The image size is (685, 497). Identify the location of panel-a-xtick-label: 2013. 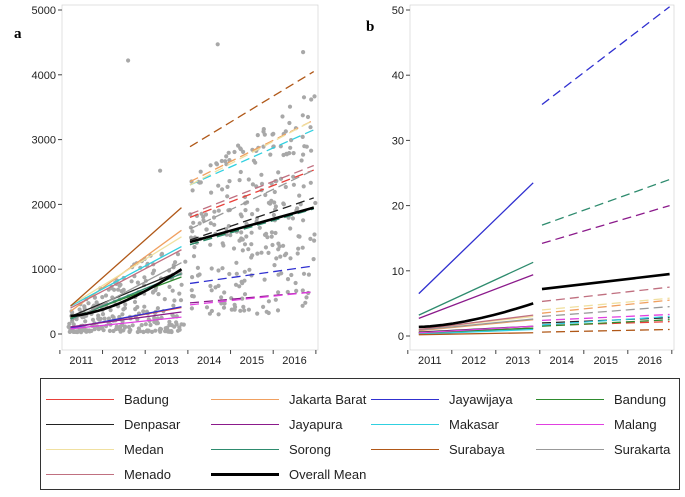
(166, 361).